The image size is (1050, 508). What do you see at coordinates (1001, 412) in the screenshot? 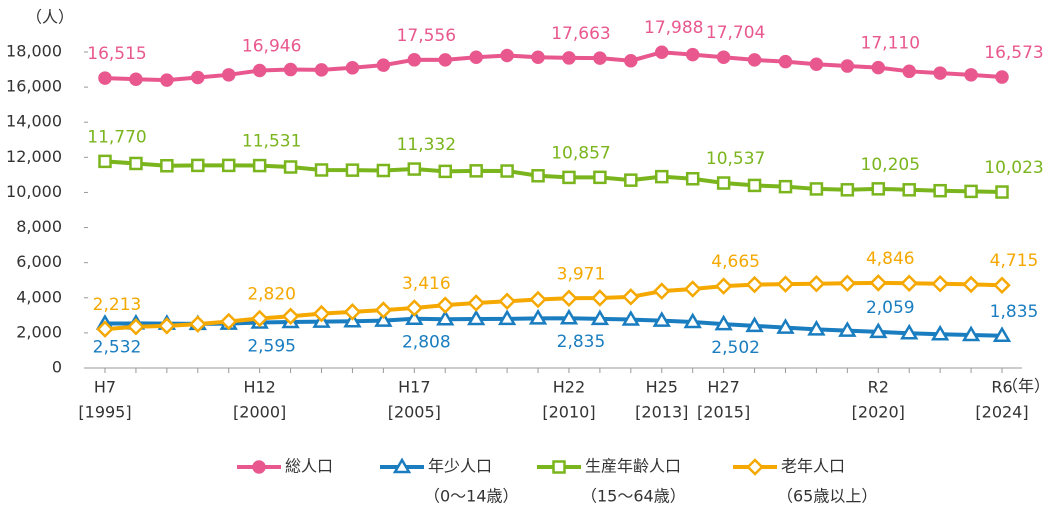
I see `x-tick-year: [2024]` at bounding box center [1001, 412].